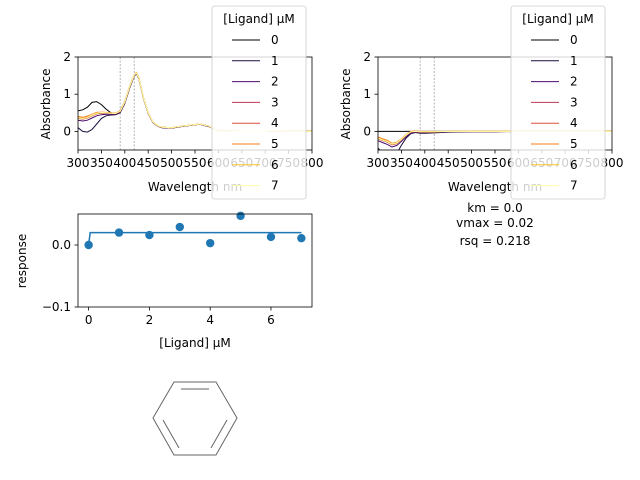  I want to click on axes-frame, so click(195, 260).